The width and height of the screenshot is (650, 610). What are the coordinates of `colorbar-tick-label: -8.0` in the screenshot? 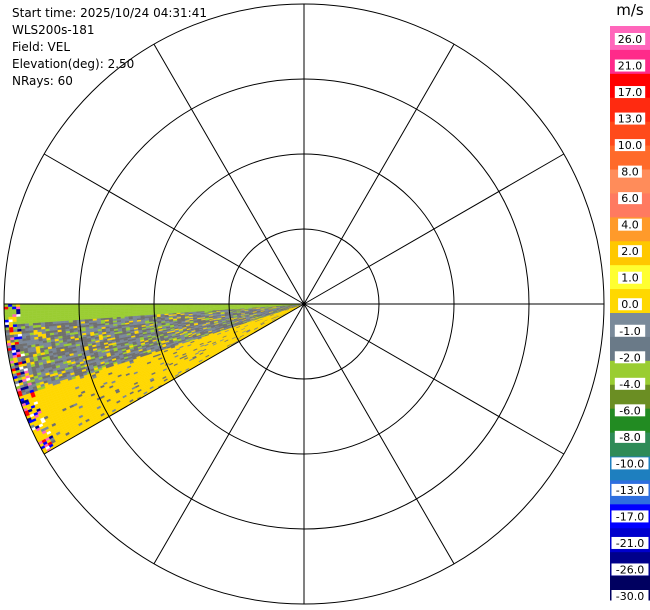 It's located at (629, 437).